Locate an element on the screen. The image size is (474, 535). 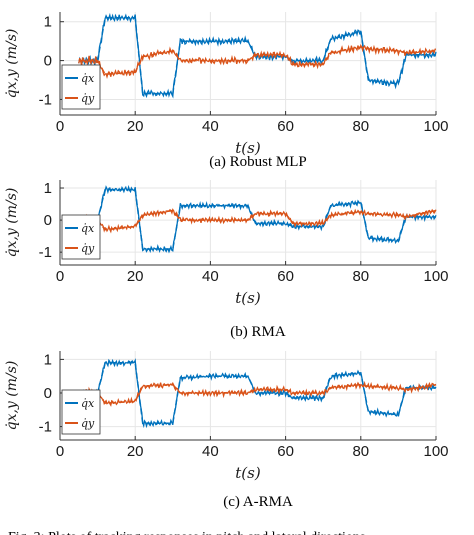
panel-caption: (a) Robust MLP is located at coordinates (258, 162).